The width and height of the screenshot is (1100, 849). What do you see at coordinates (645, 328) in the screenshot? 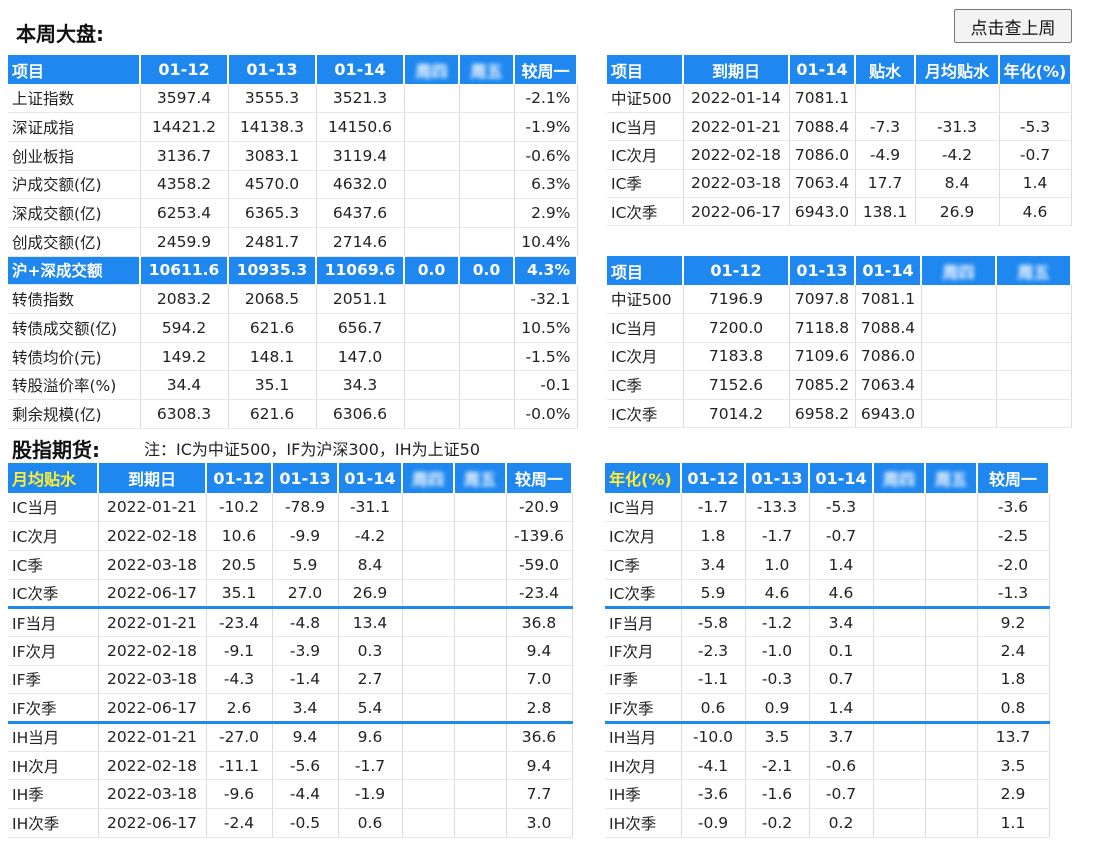
I see `row-label: IC当月` at bounding box center [645, 328].